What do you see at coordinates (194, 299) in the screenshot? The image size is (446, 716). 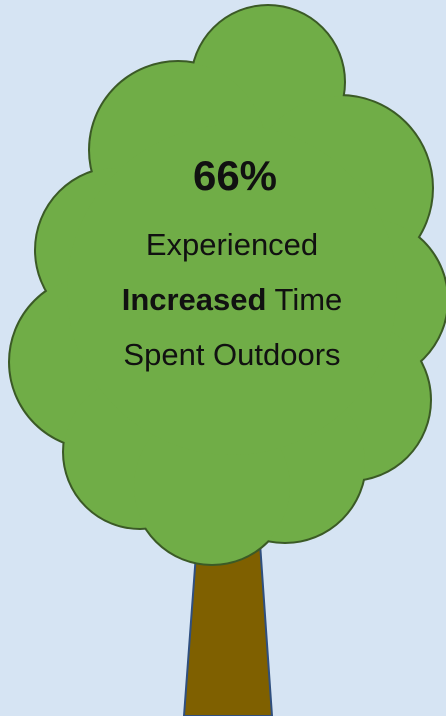 I see `emphasis: Increased` at bounding box center [194, 299].